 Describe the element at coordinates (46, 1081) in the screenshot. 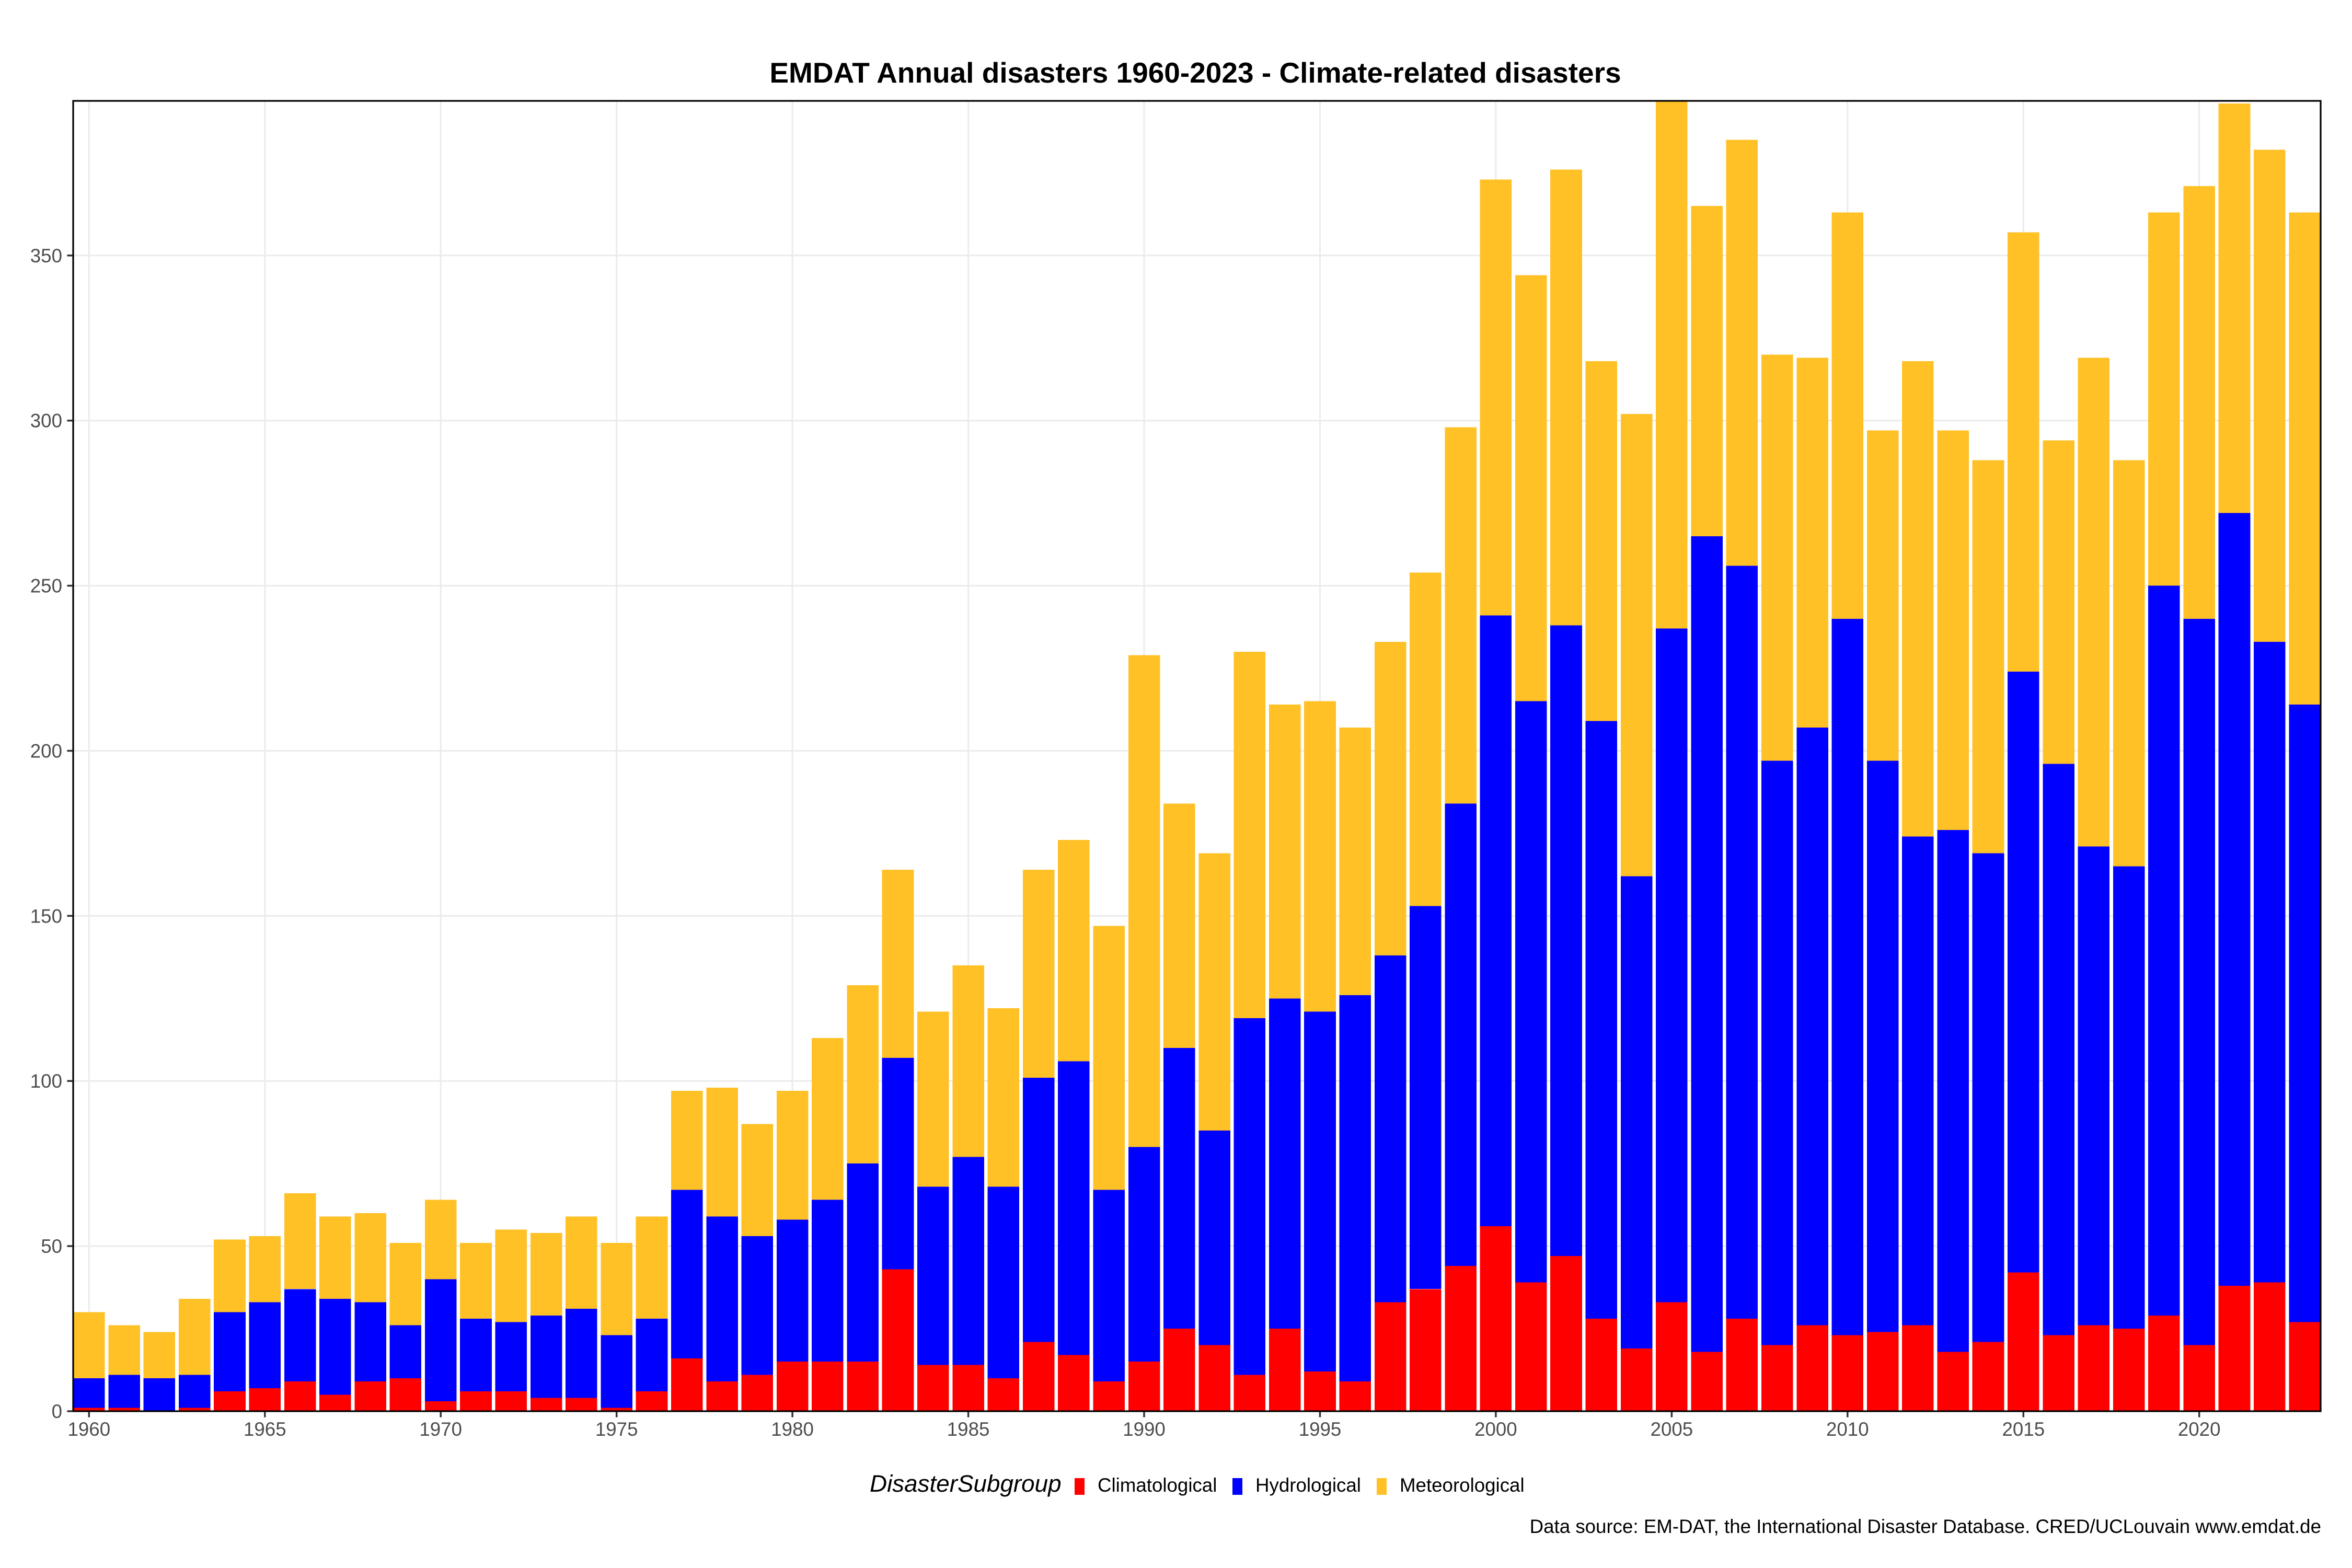

I see `svg-text: 100` at that location.